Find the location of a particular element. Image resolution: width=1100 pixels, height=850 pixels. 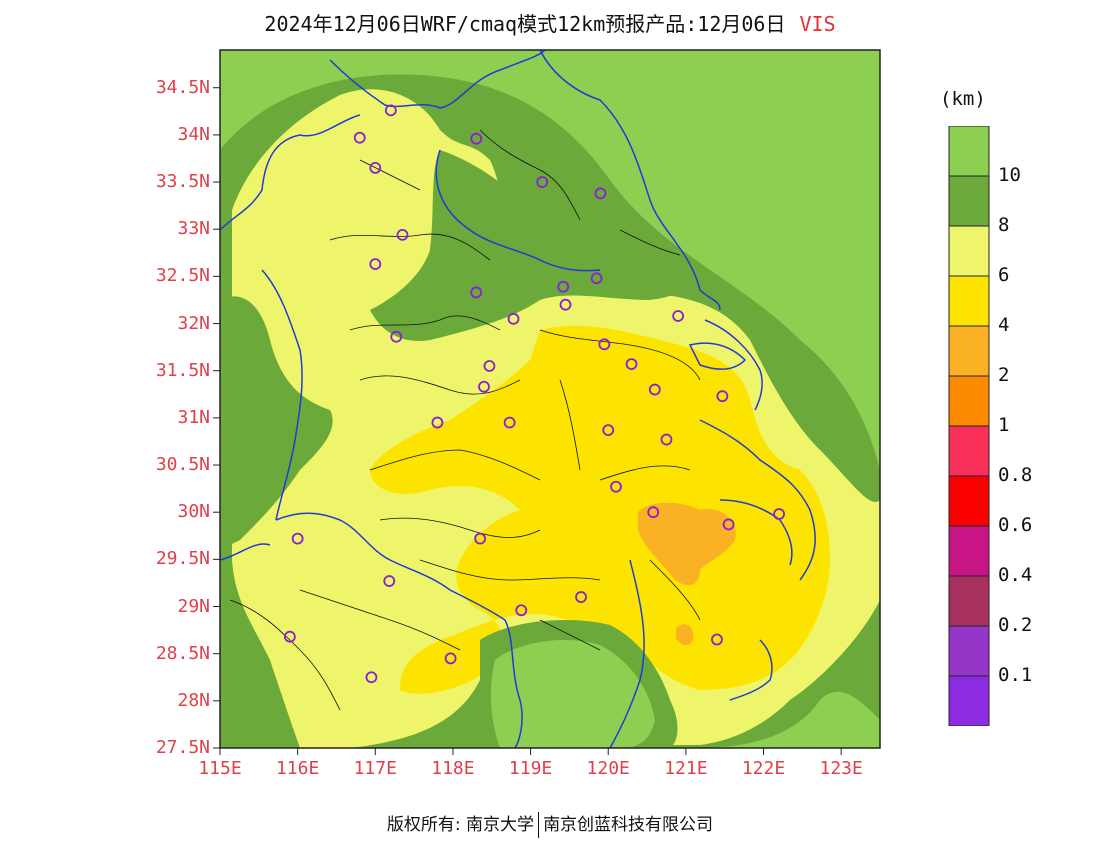

x-tick-label: 123E is located at coordinates (841, 768).